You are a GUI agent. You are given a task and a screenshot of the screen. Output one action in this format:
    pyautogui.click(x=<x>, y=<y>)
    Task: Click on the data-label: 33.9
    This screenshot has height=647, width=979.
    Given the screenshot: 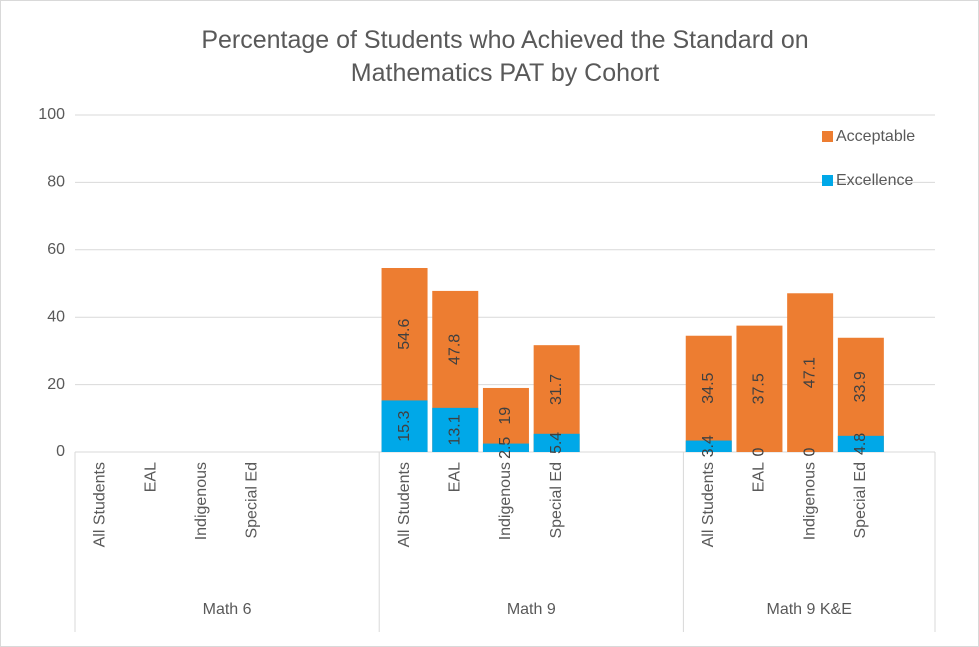 What is the action you would take?
    pyautogui.click(x=860, y=386)
    